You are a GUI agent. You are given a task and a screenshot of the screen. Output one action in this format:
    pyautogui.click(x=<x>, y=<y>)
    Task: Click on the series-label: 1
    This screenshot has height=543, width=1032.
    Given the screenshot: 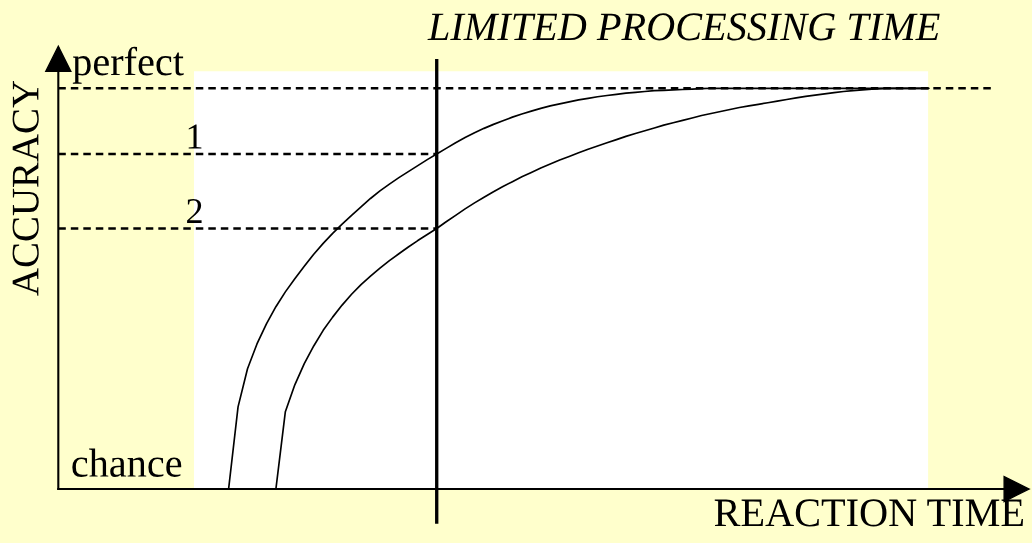 What is the action you would take?
    pyautogui.click(x=195, y=136)
    